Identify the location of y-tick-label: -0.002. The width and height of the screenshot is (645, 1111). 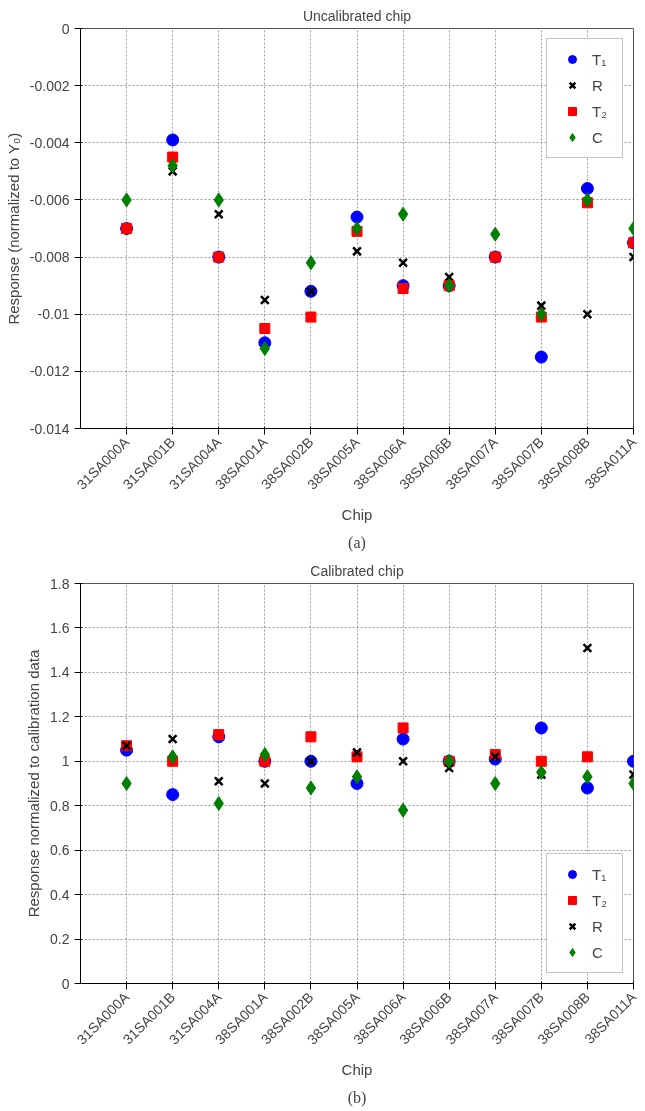
(49, 85).